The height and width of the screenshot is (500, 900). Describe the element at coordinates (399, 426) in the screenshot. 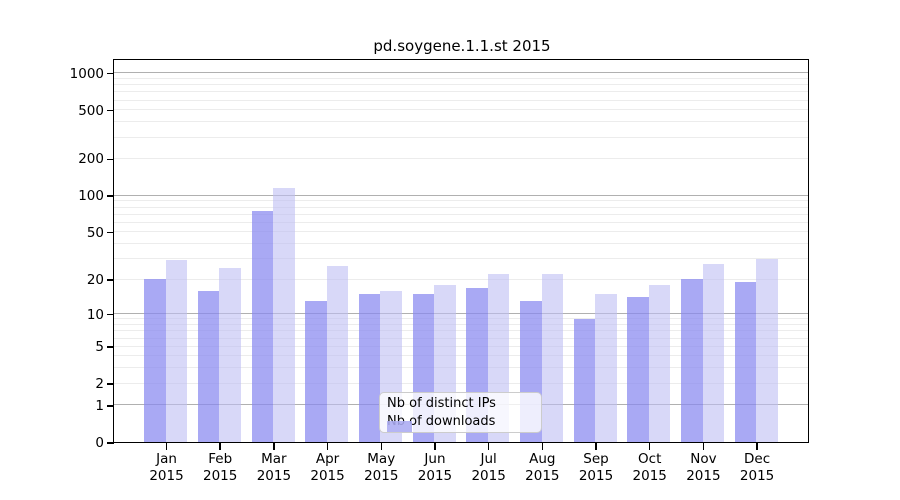

I see `legend-swatch-downloads` at that location.